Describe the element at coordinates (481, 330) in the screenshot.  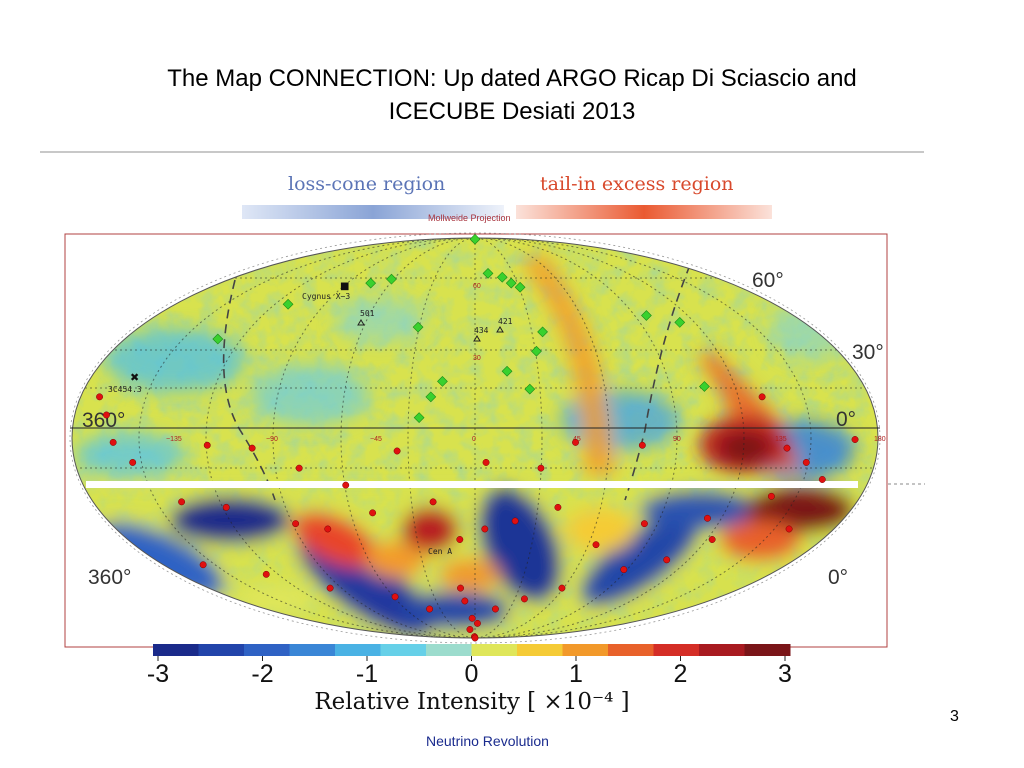
I see `source-label-434: 434` at that location.